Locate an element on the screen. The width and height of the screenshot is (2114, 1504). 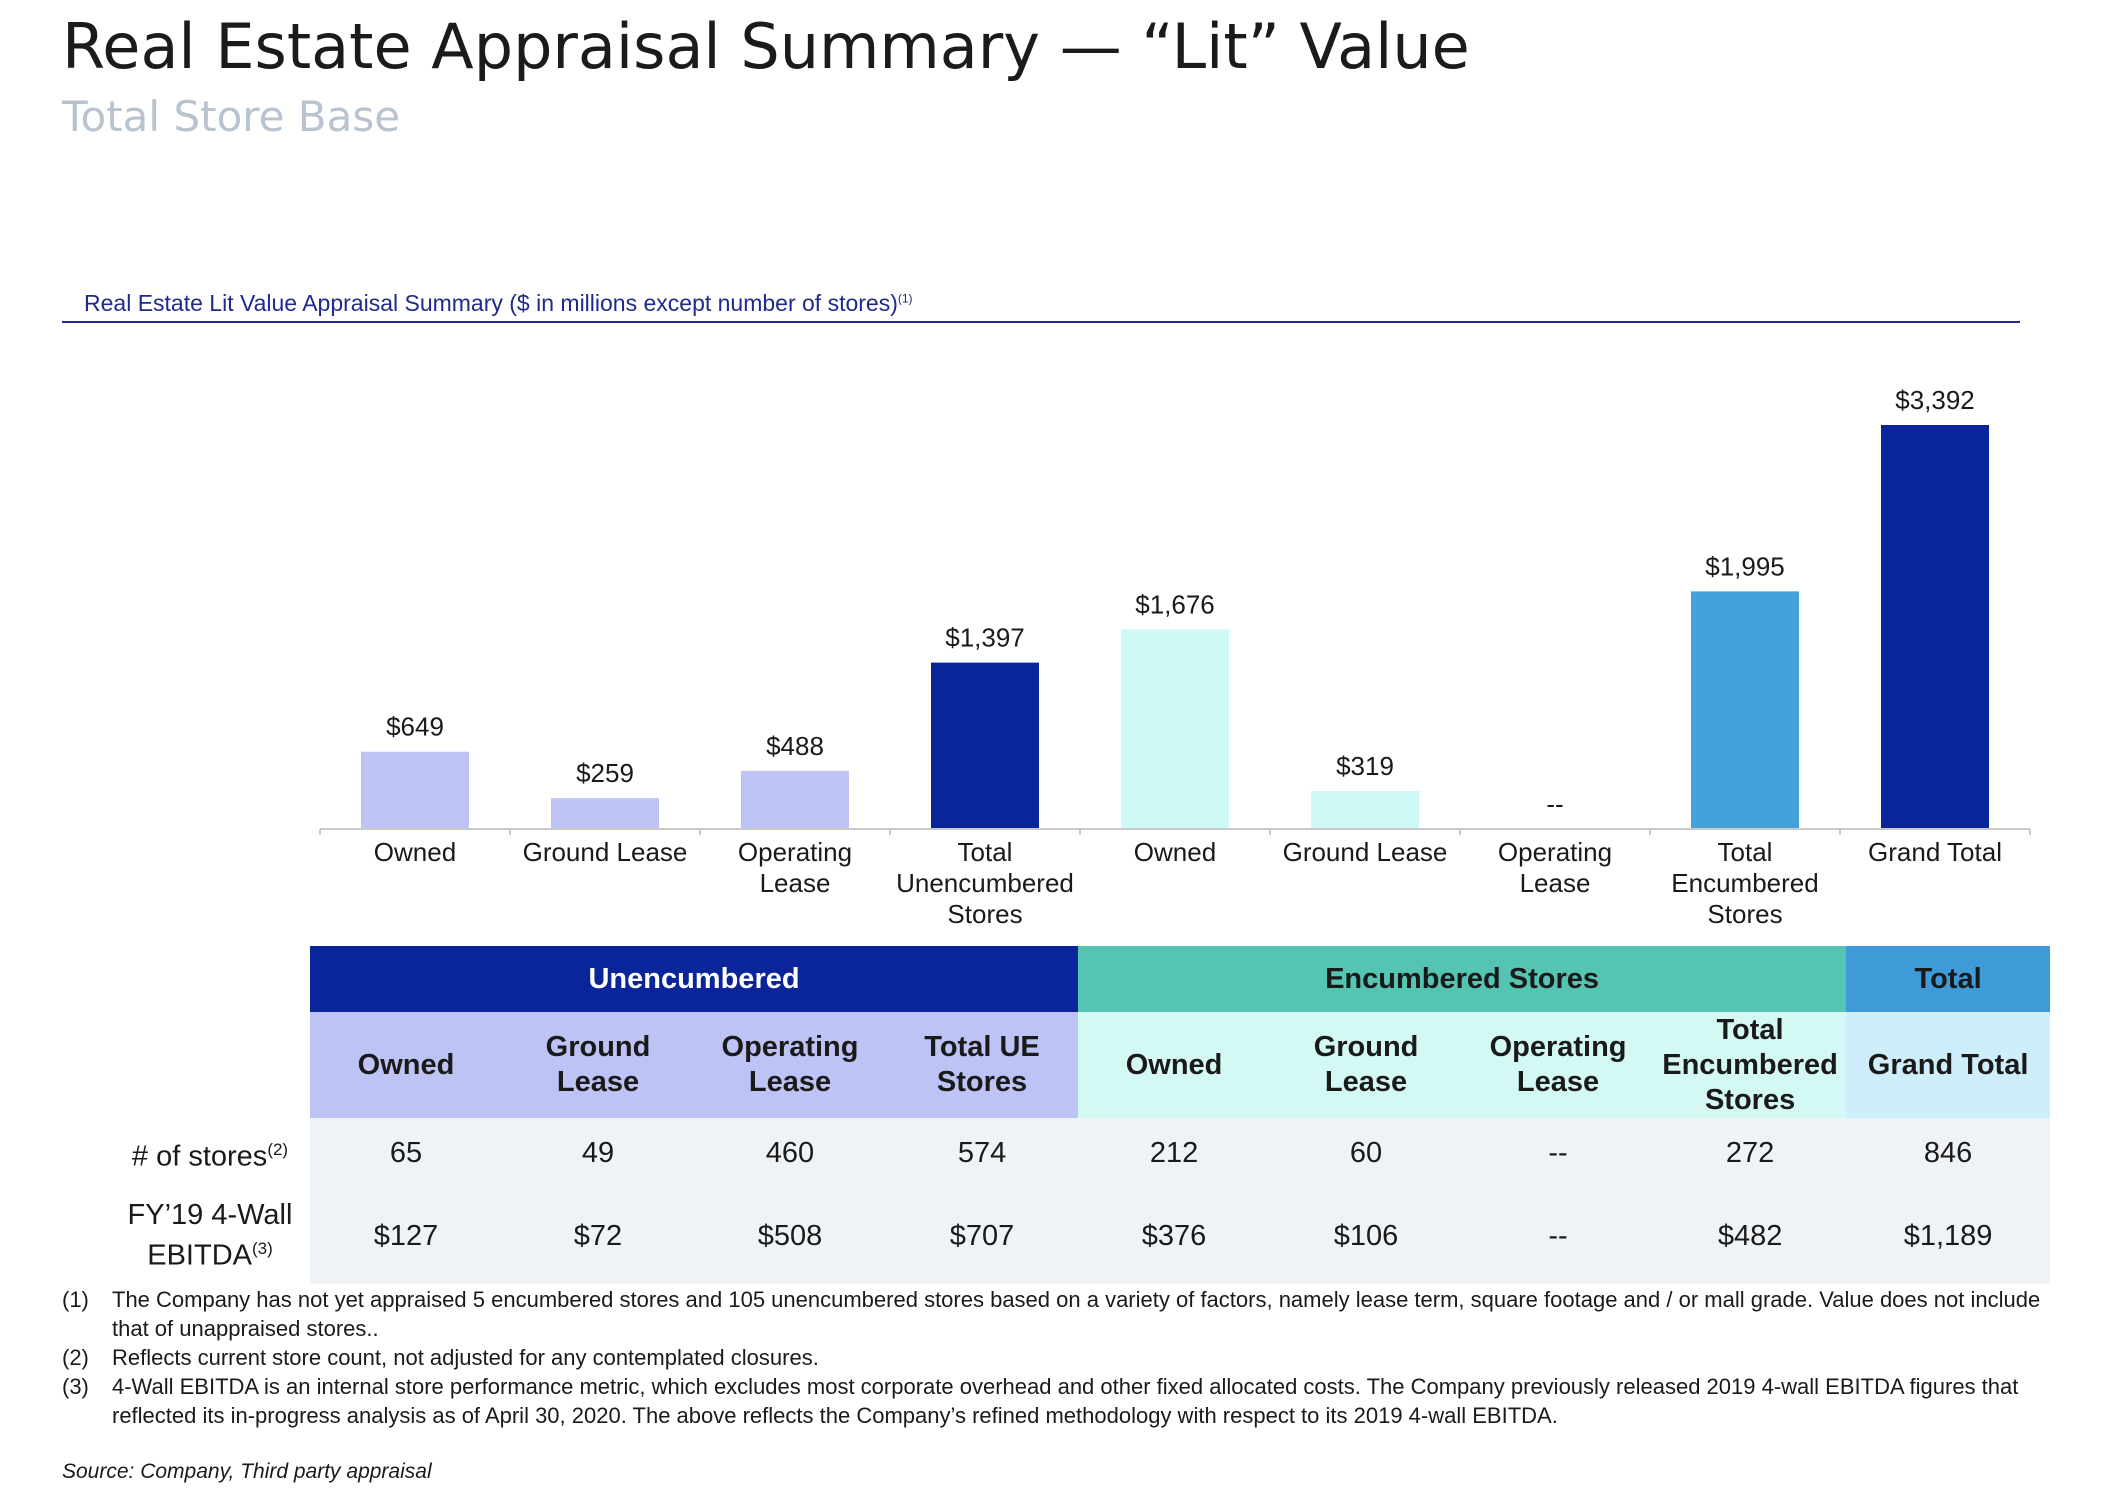
footnote-number: (2) is located at coordinates (75, 1357).